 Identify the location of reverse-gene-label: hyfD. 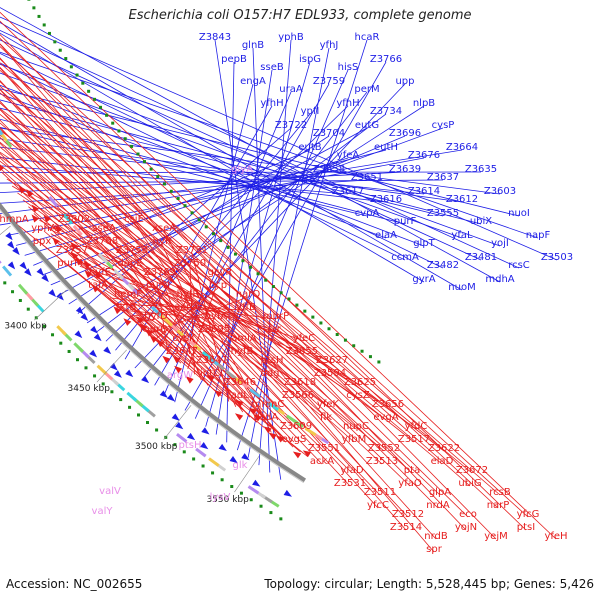
(156, 316).